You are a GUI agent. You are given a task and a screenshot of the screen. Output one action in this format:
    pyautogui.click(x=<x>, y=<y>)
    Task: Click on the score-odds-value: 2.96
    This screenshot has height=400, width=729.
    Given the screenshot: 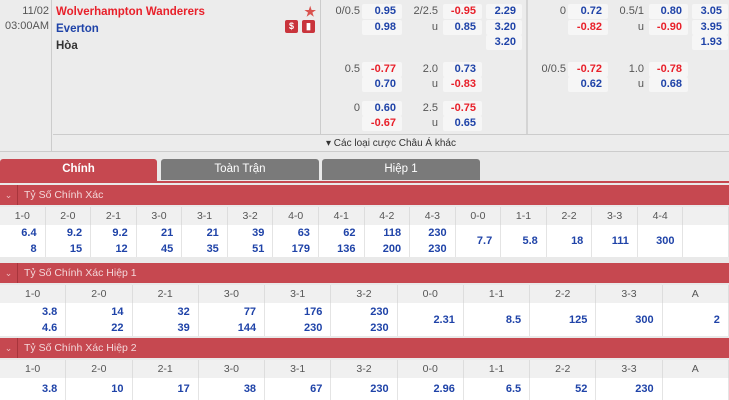 What is the action you would take?
    pyautogui.click(x=444, y=389)
    